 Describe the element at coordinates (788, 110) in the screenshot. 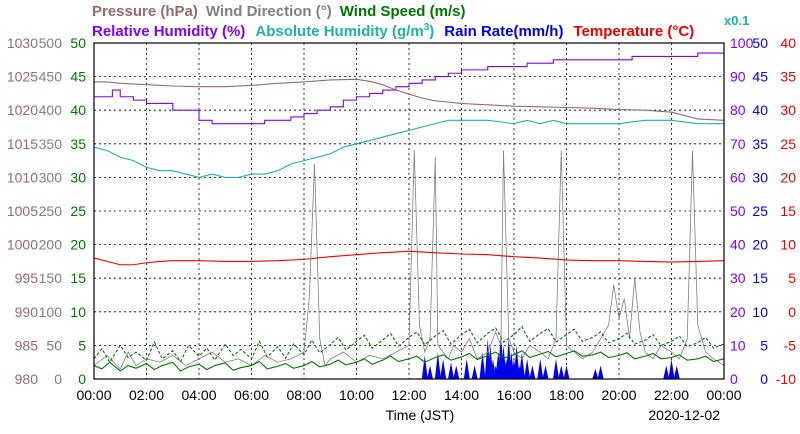

I see `y-tick-temp: 30` at that location.